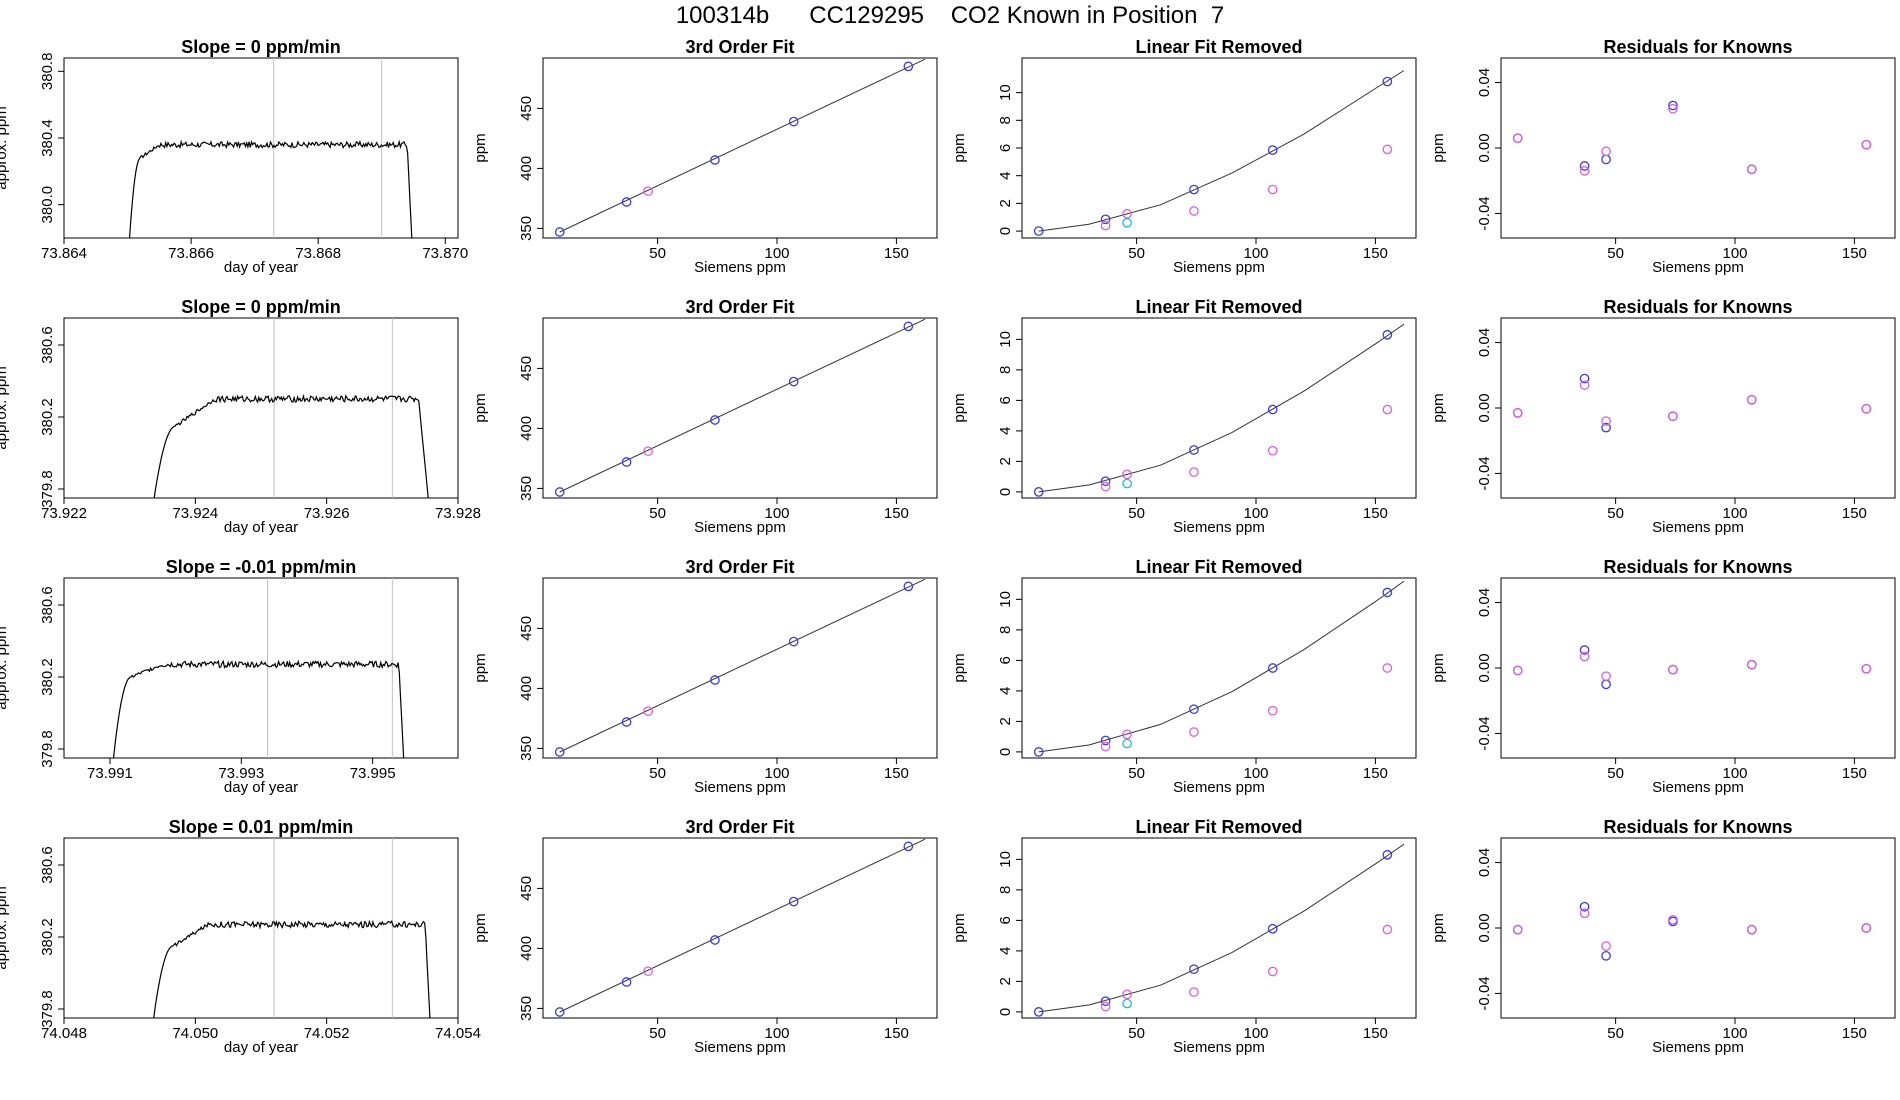 This screenshot has width=1900, height=1100. What do you see at coordinates (195, 513) in the screenshot?
I see `x-tick-label: 73.924` at bounding box center [195, 513].